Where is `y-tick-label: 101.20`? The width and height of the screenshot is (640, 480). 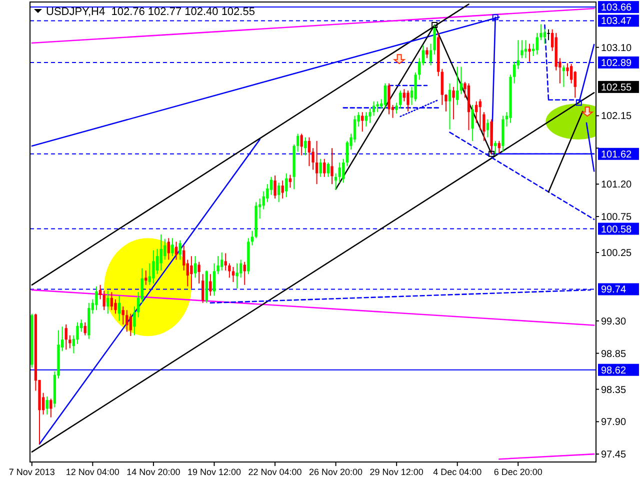
y-tick-label: 101.20 is located at coordinates (616, 185).